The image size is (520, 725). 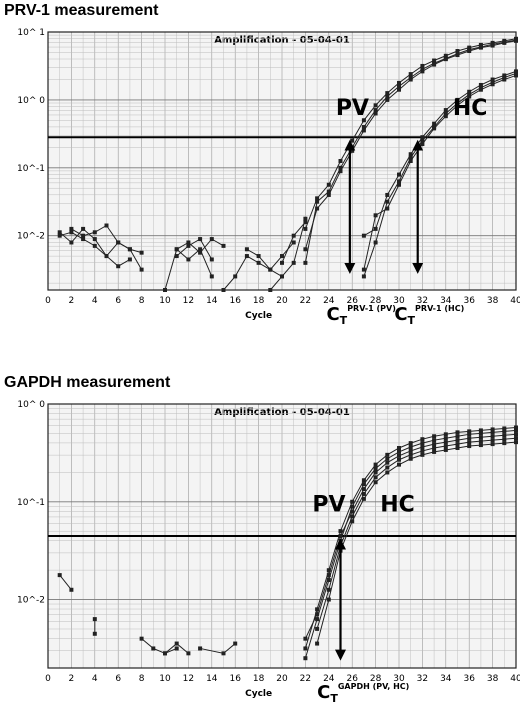 I want to click on x-tick-label: 32, so click(x=422, y=301).